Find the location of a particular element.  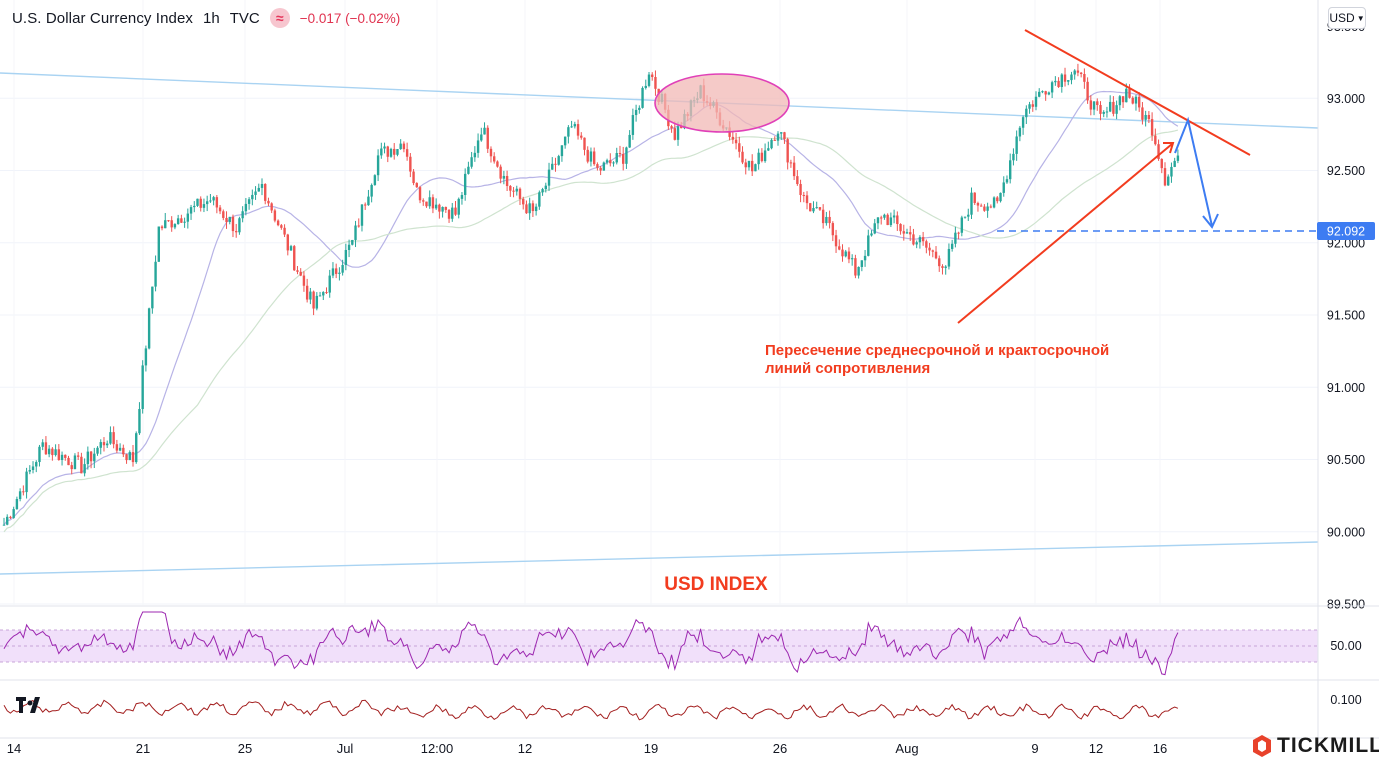

y-tick-label: 93.000 is located at coordinates (1346, 99).